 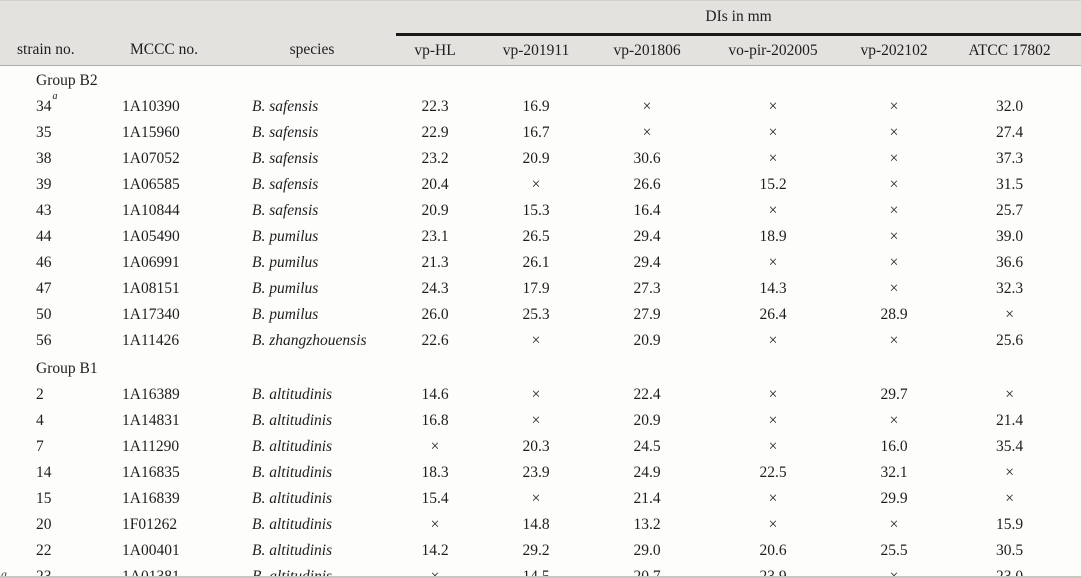 I want to click on cell-strain-no: 14, so click(x=50, y=473).